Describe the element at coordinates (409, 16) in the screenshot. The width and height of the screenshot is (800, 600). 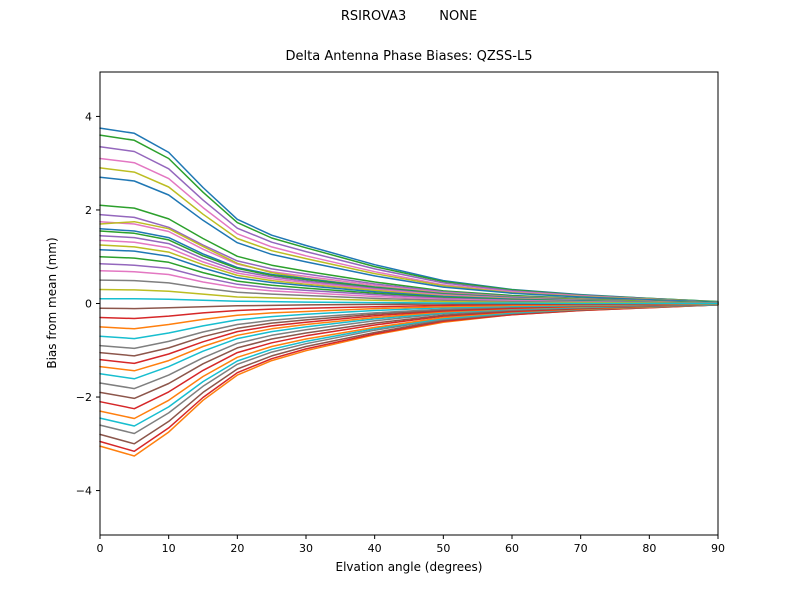
I see `chart-title: RSIROVA3 NONE` at that location.